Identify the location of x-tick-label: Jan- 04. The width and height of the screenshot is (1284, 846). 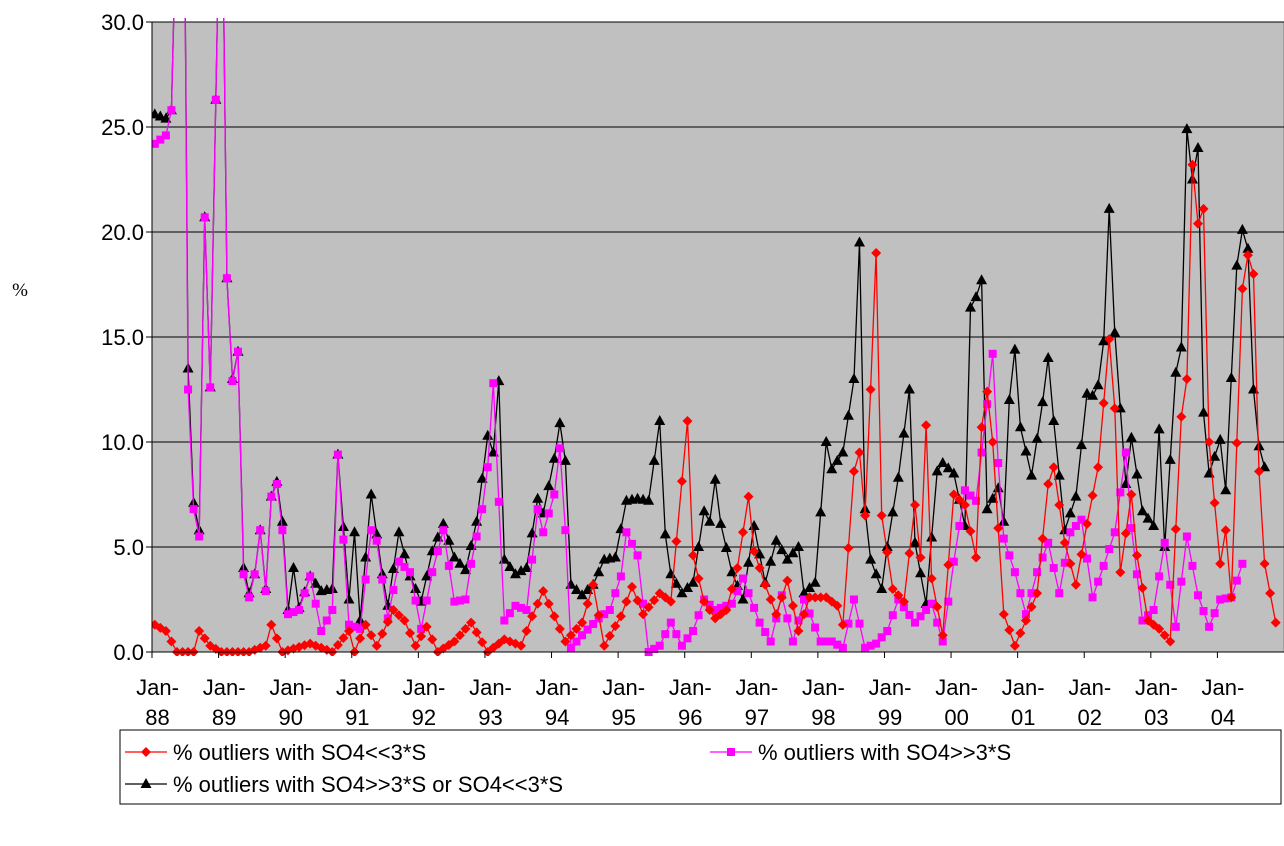
(1223, 702).